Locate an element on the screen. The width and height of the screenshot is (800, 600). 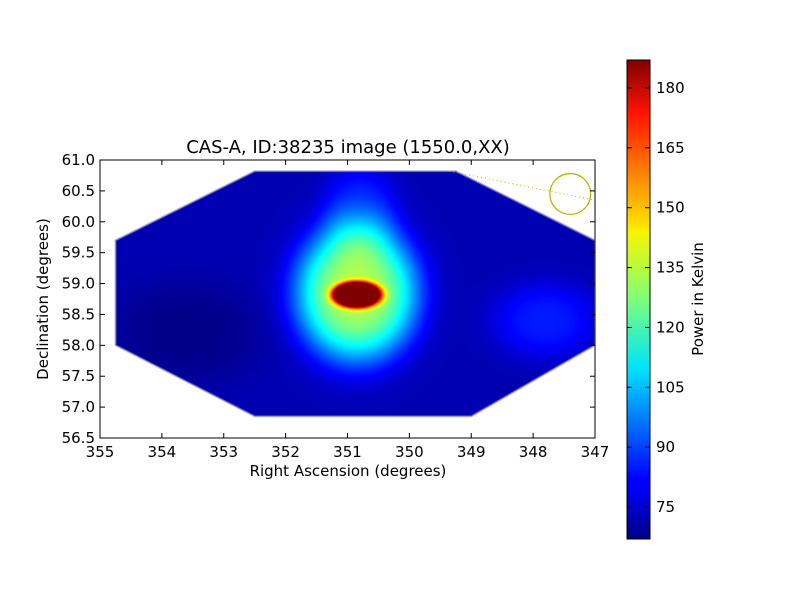
colorbar-tick-label: 120 is located at coordinates (670, 327).